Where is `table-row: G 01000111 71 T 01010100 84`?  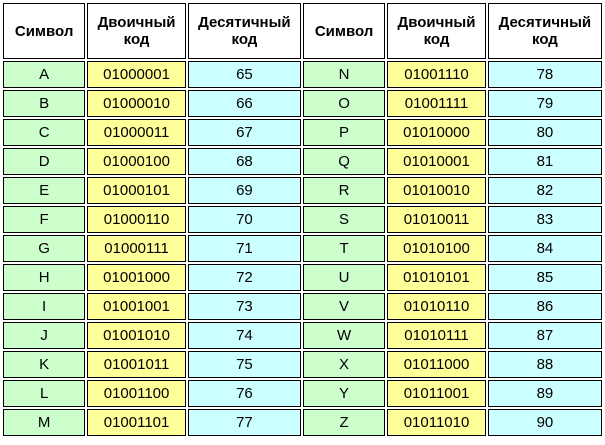
table-row: G 01000111 71 T 01010100 84 is located at coordinates (302, 248).